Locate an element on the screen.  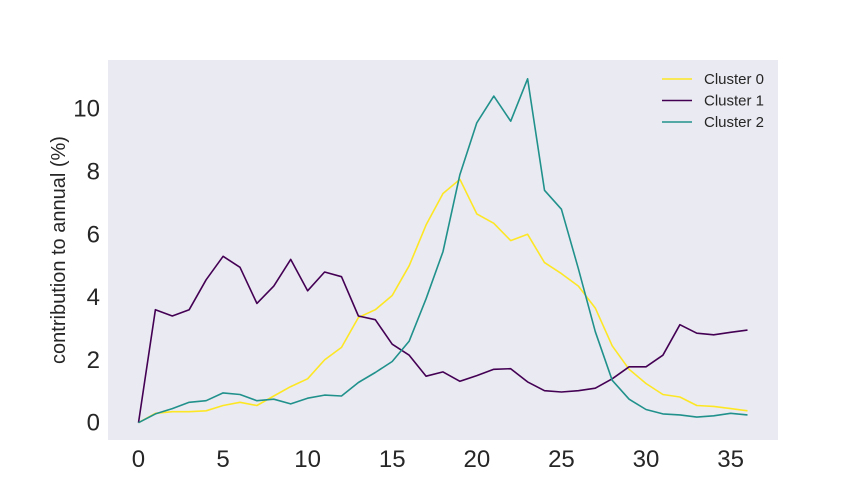
y-tick-label: 6 is located at coordinates (93, 234).